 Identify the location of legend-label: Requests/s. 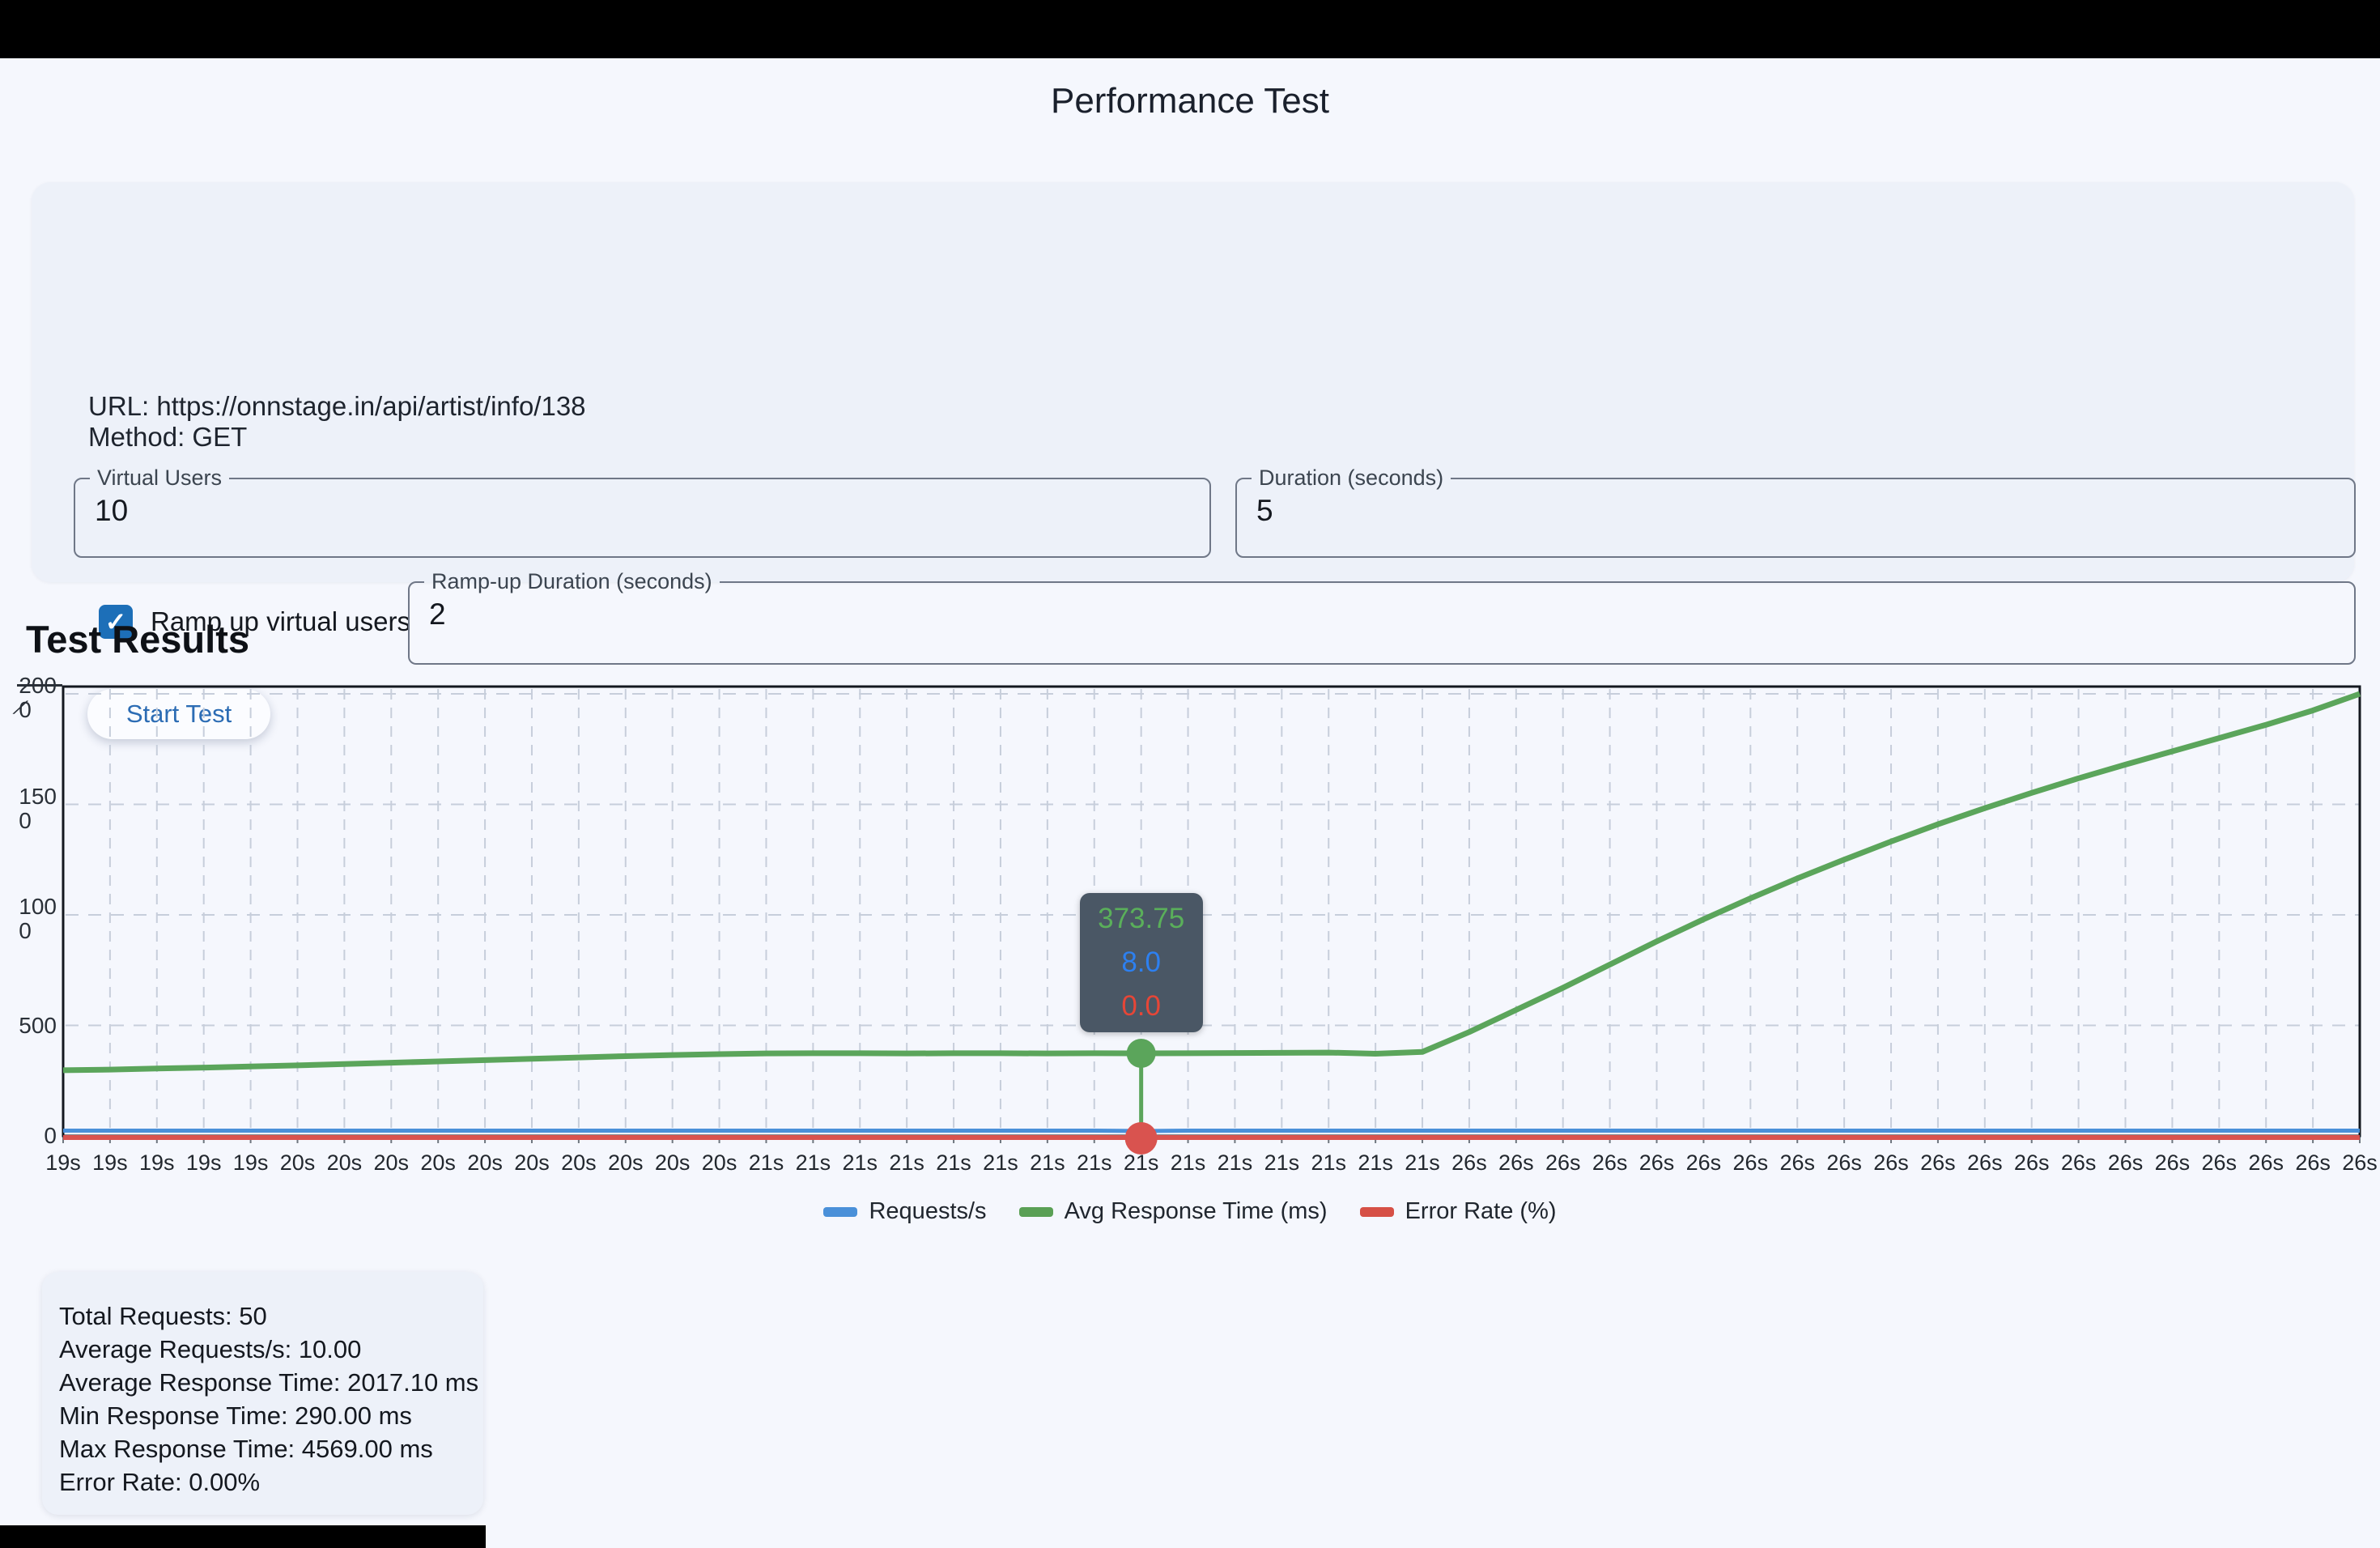
(928, 1211).